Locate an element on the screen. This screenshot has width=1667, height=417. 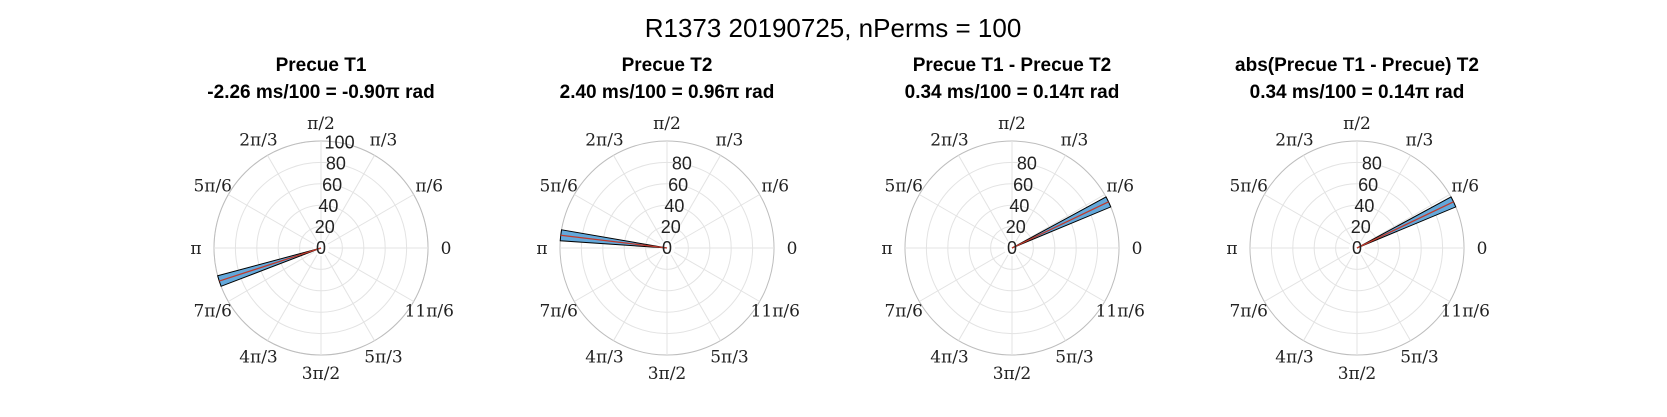
panel-1-title: Precue T1 is located at coordinates (321, 65).